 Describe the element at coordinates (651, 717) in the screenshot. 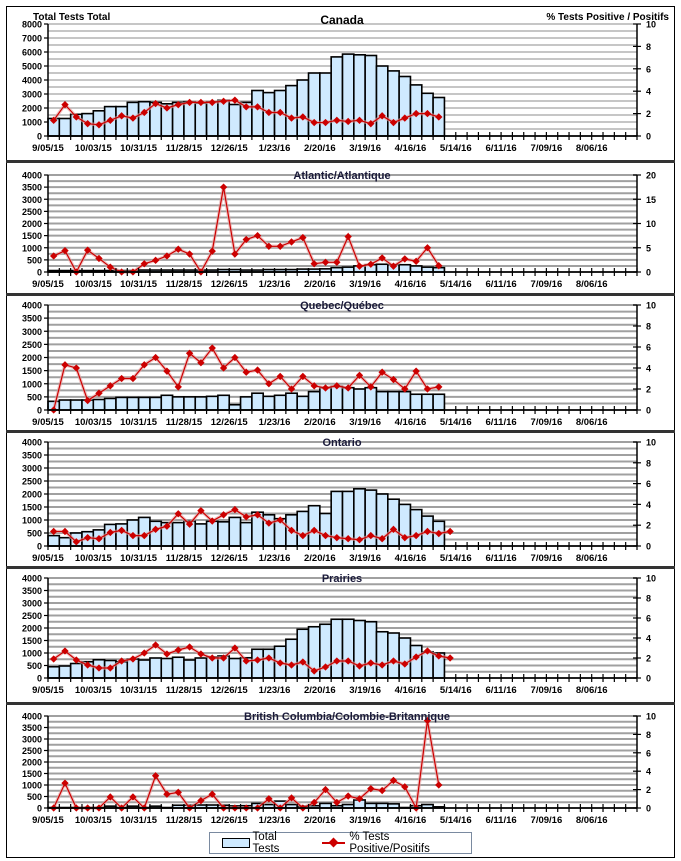

I see `y-tick-label-right: 10` at that location.